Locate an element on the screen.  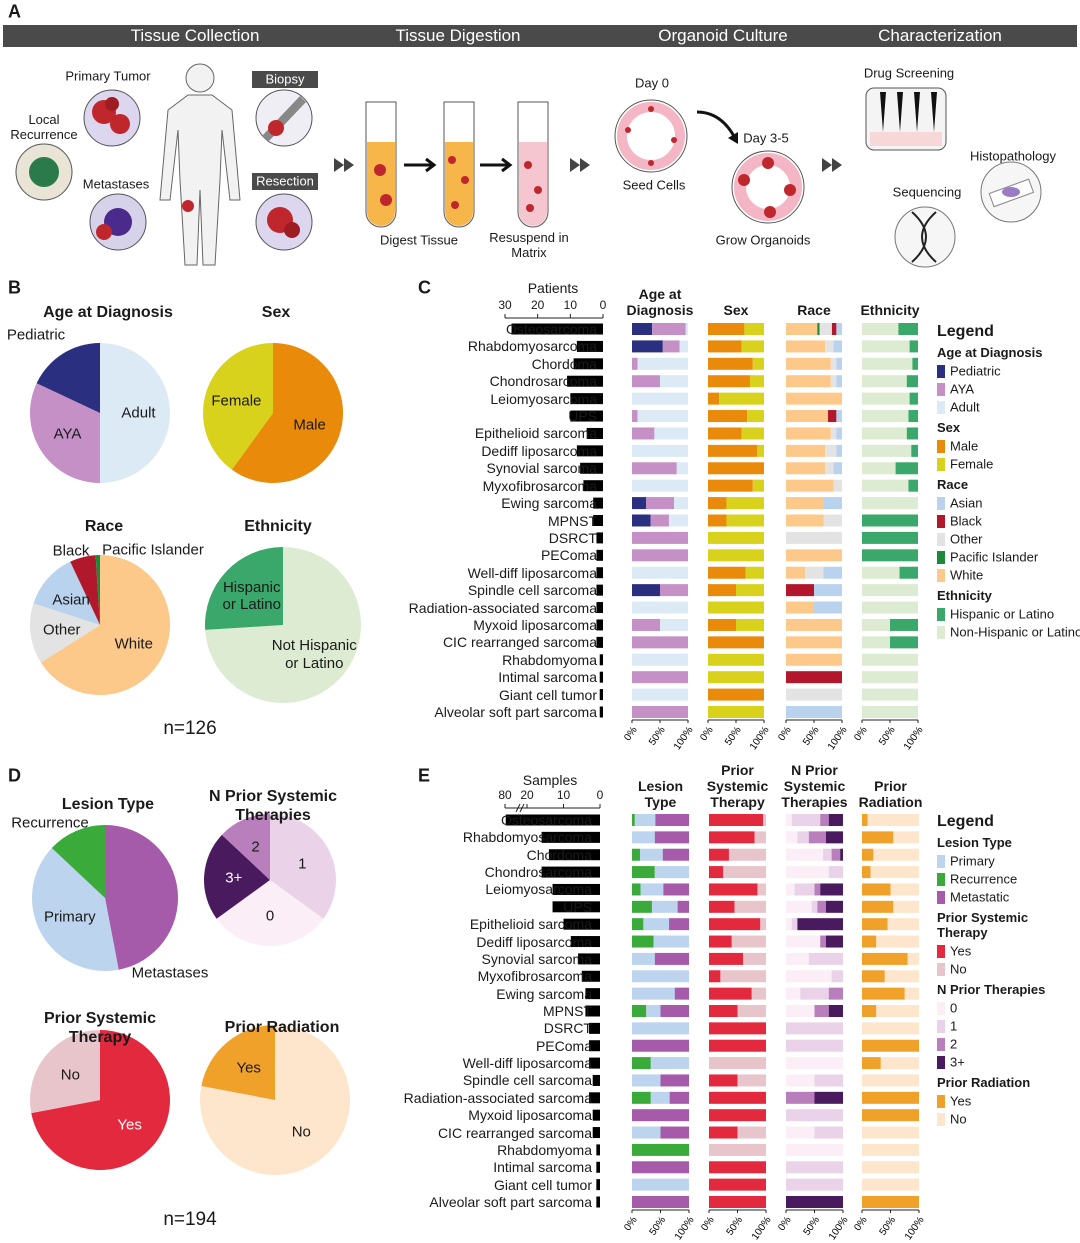
slice-label: Female is located at coordinates (236, 401).